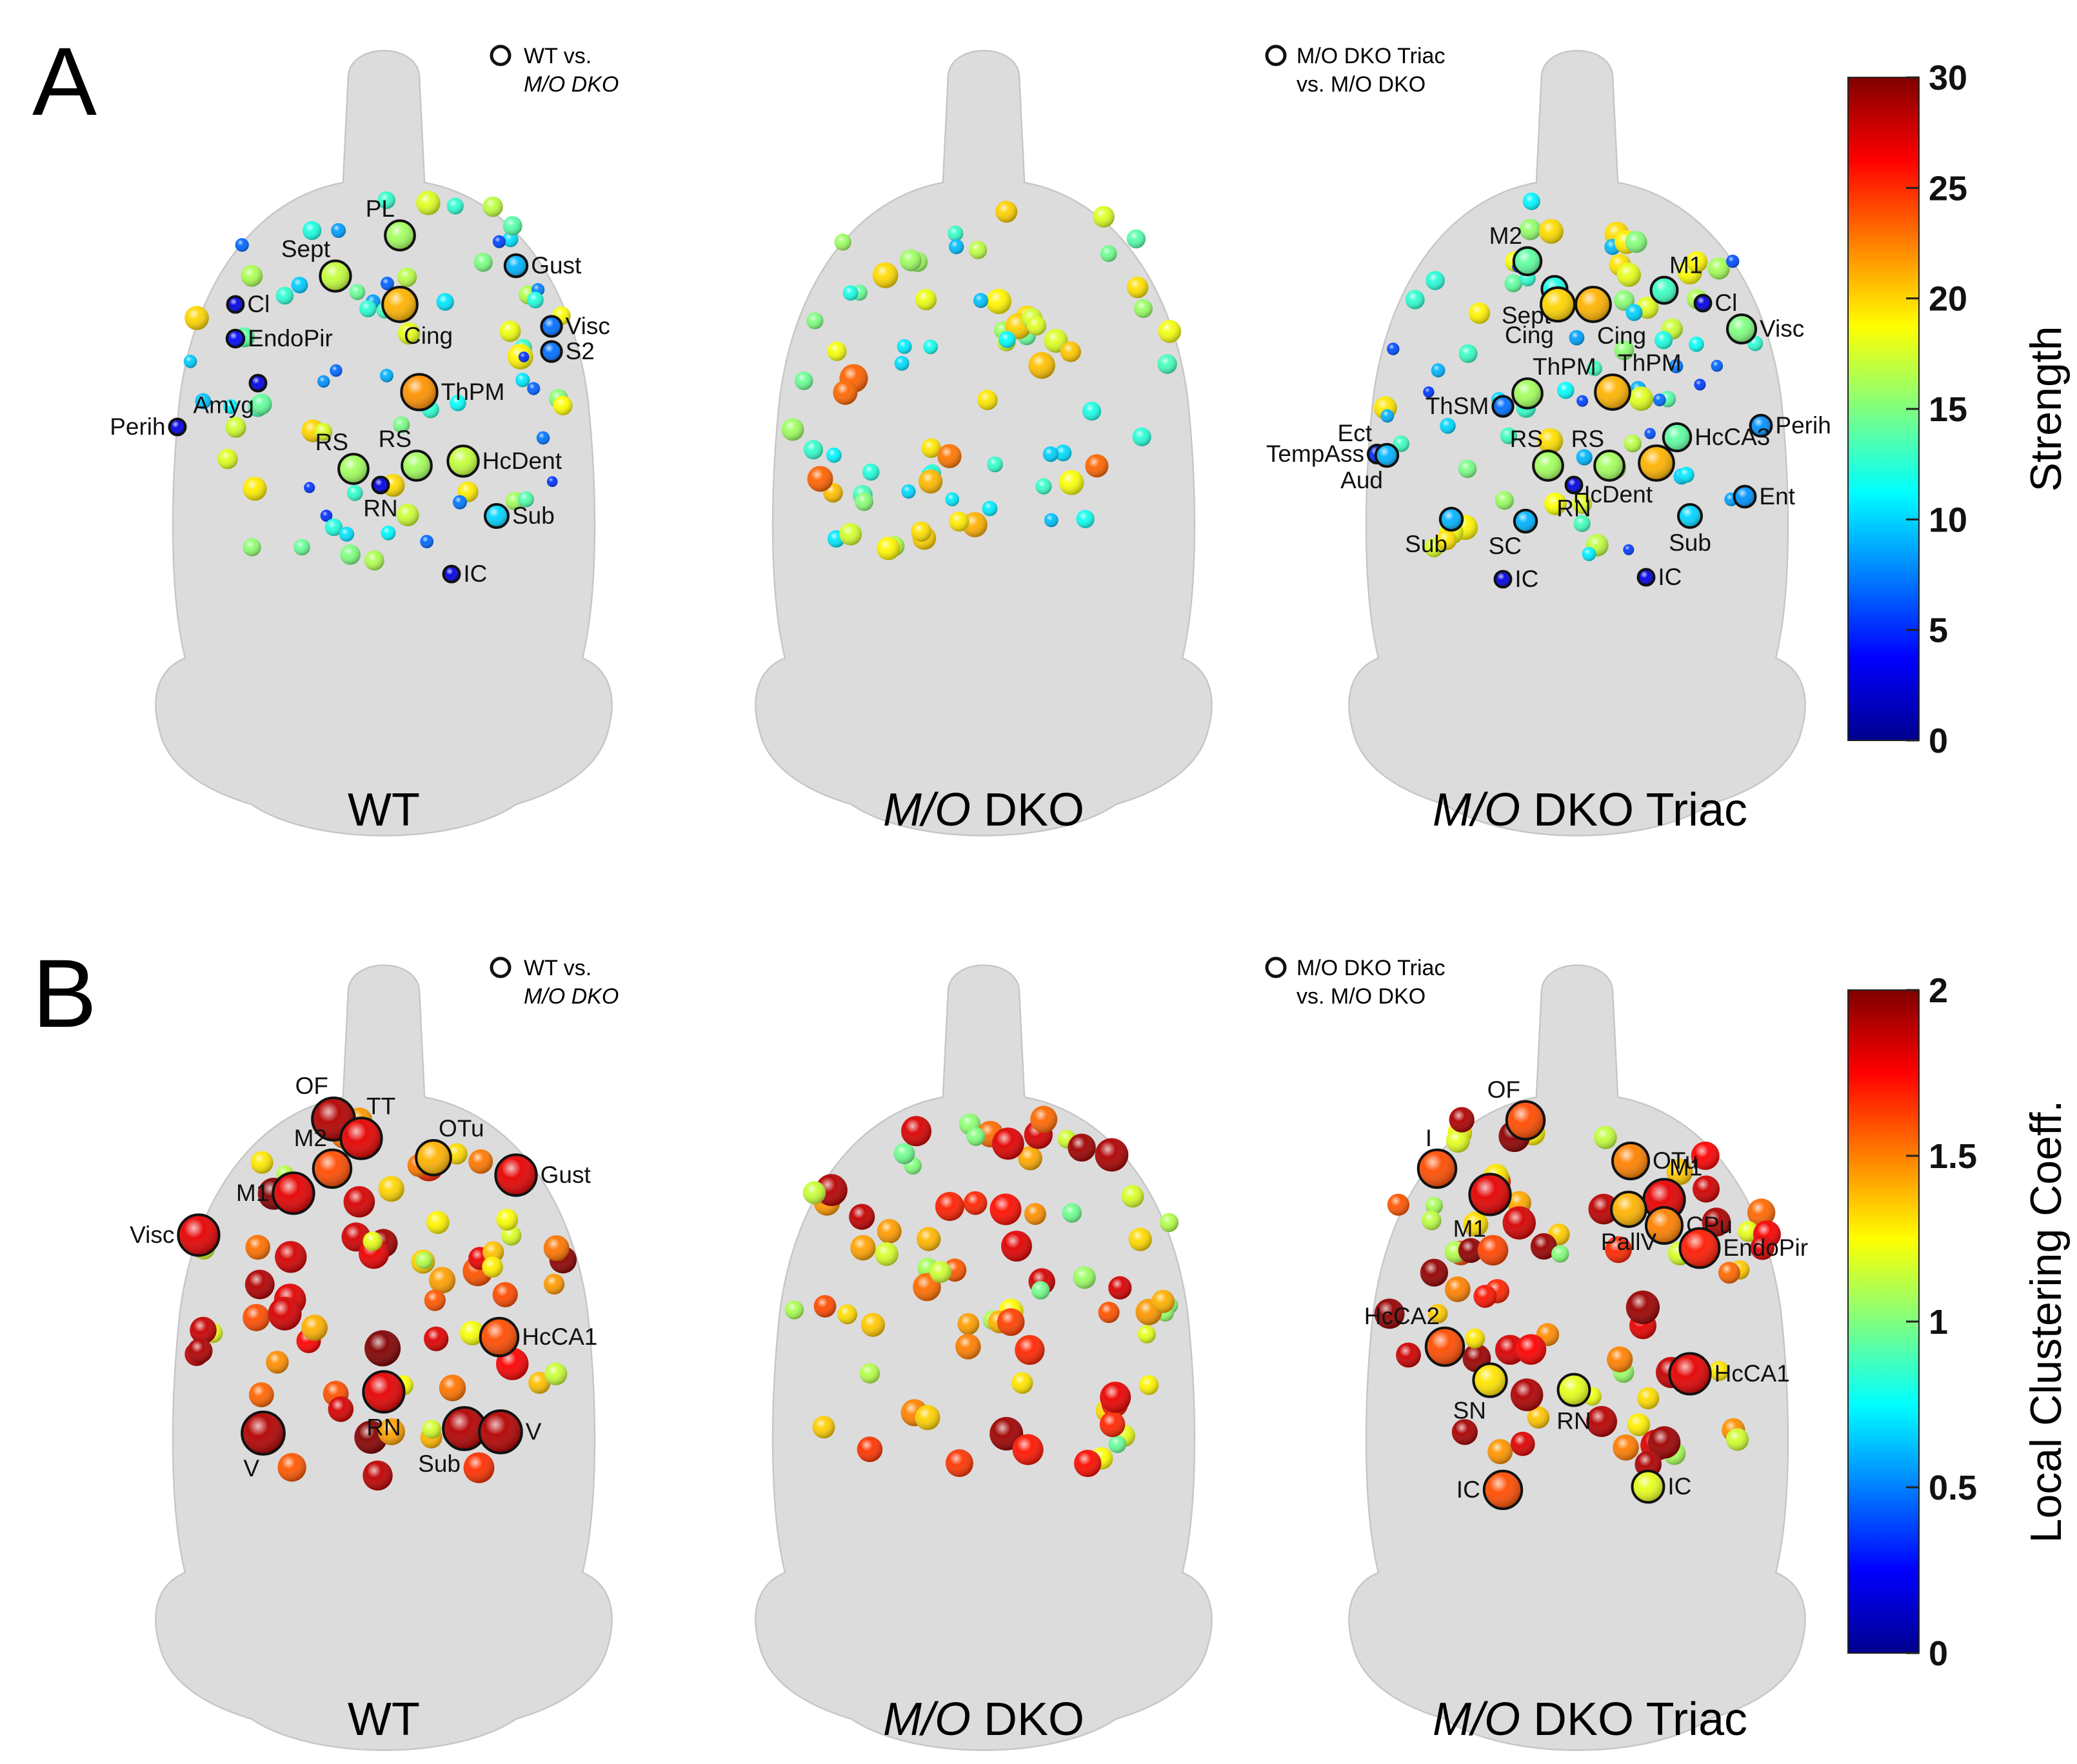 The width and height of the screenshot is (2077, 1764). I want to click on region-label: V, so click(534, 1431).